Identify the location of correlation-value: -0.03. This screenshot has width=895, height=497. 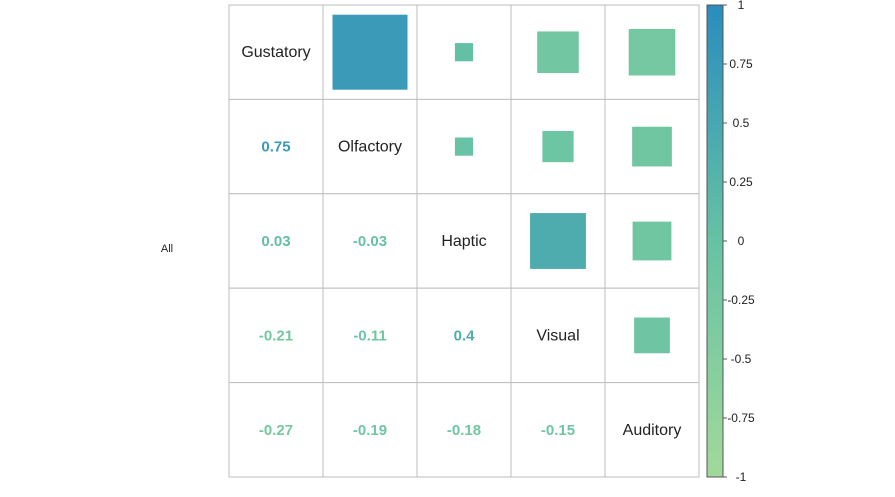
(370, 241).